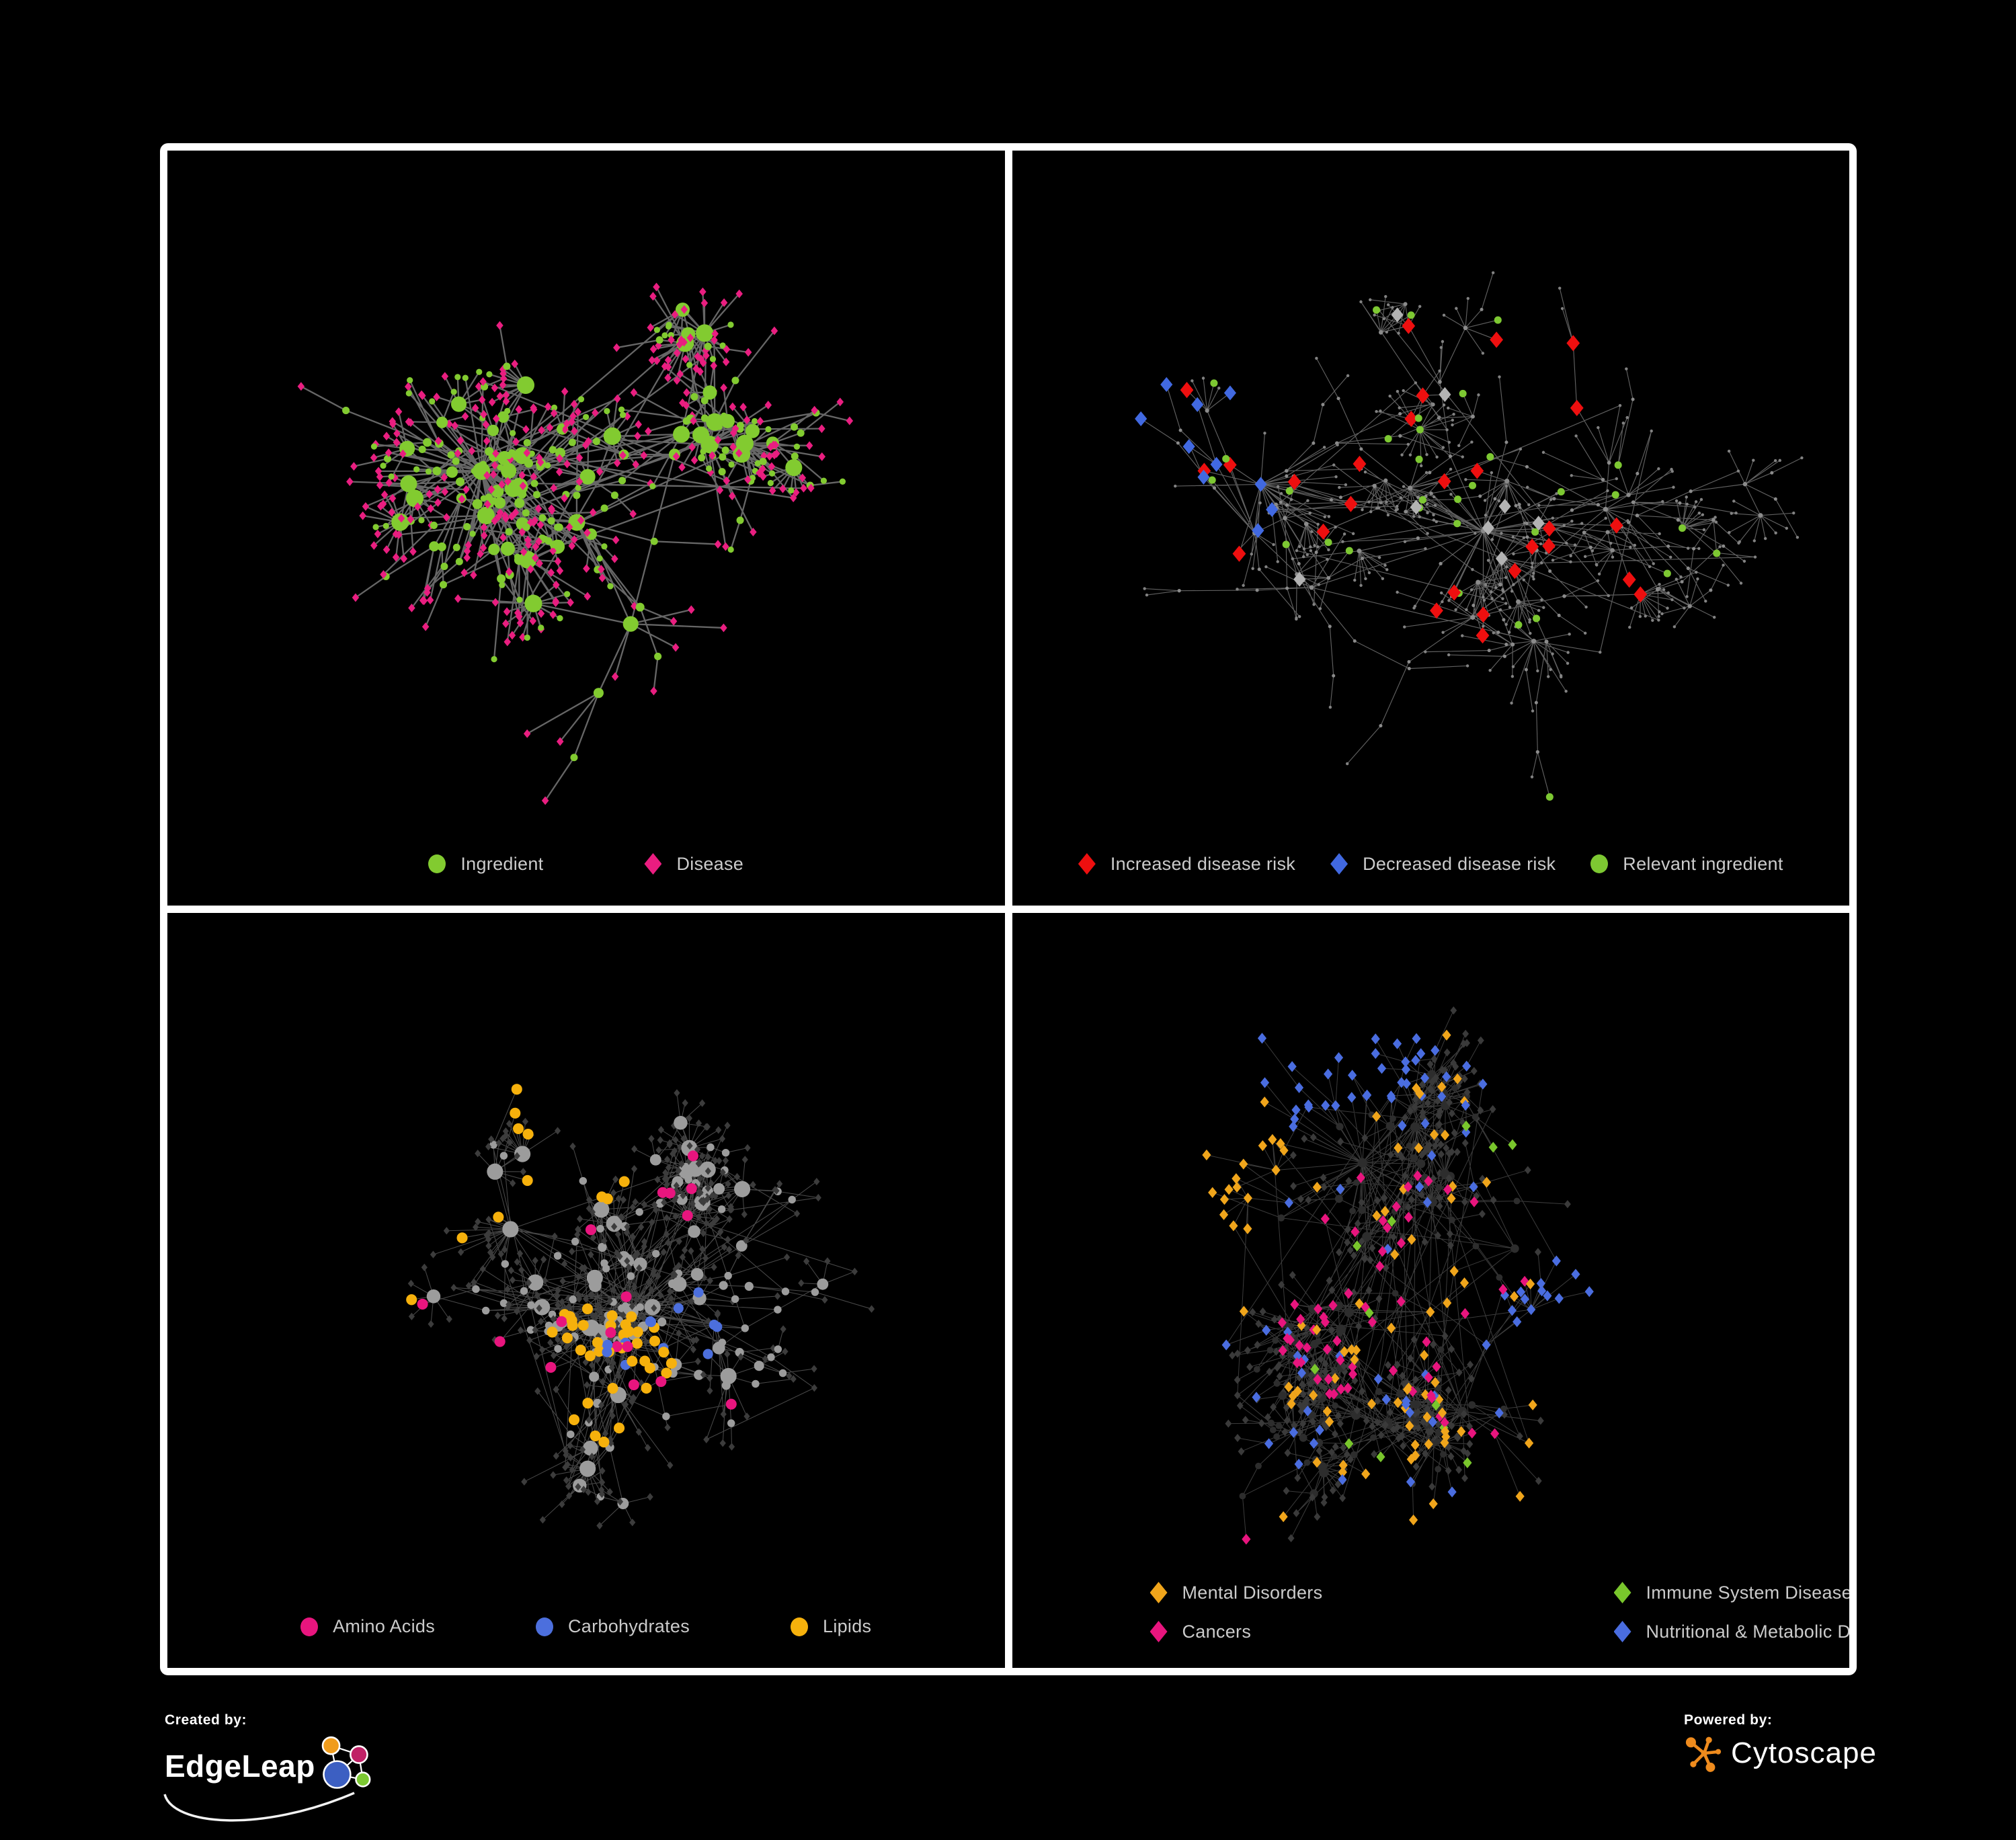 This screenshot has height=1840, width=2016. I want to click on legend-item-decreased-risk: Decreased disease risk, so click(1443, 864).